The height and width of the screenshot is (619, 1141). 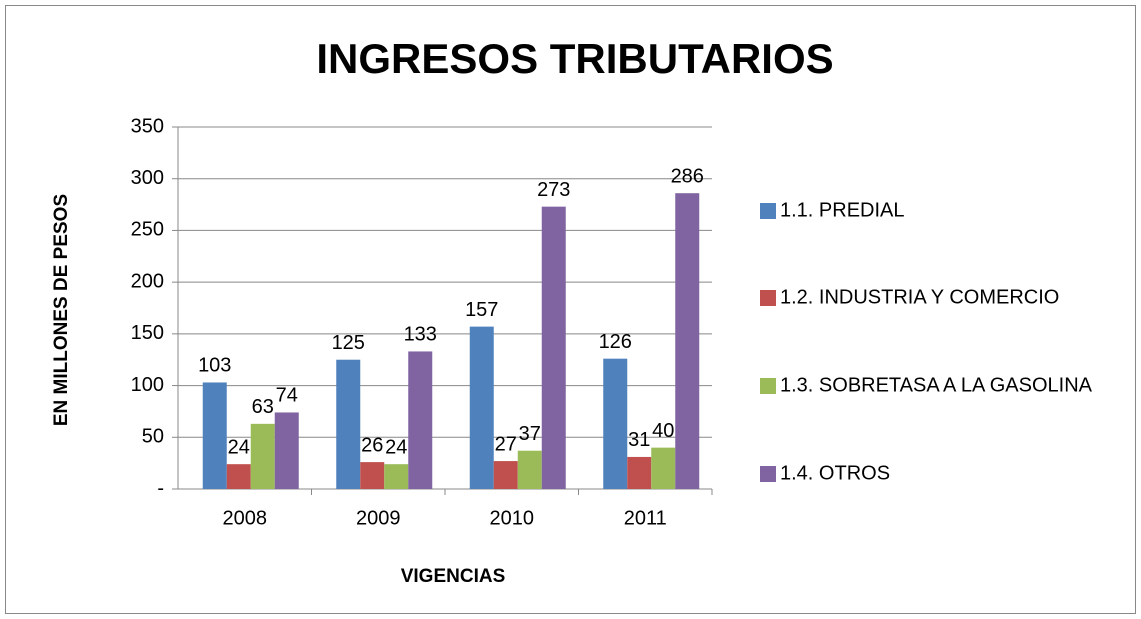 What do you see at coordinates (645, 518) in the screenshot?
I see `x-tick-label: 2011` at bounding box center [645, 518].